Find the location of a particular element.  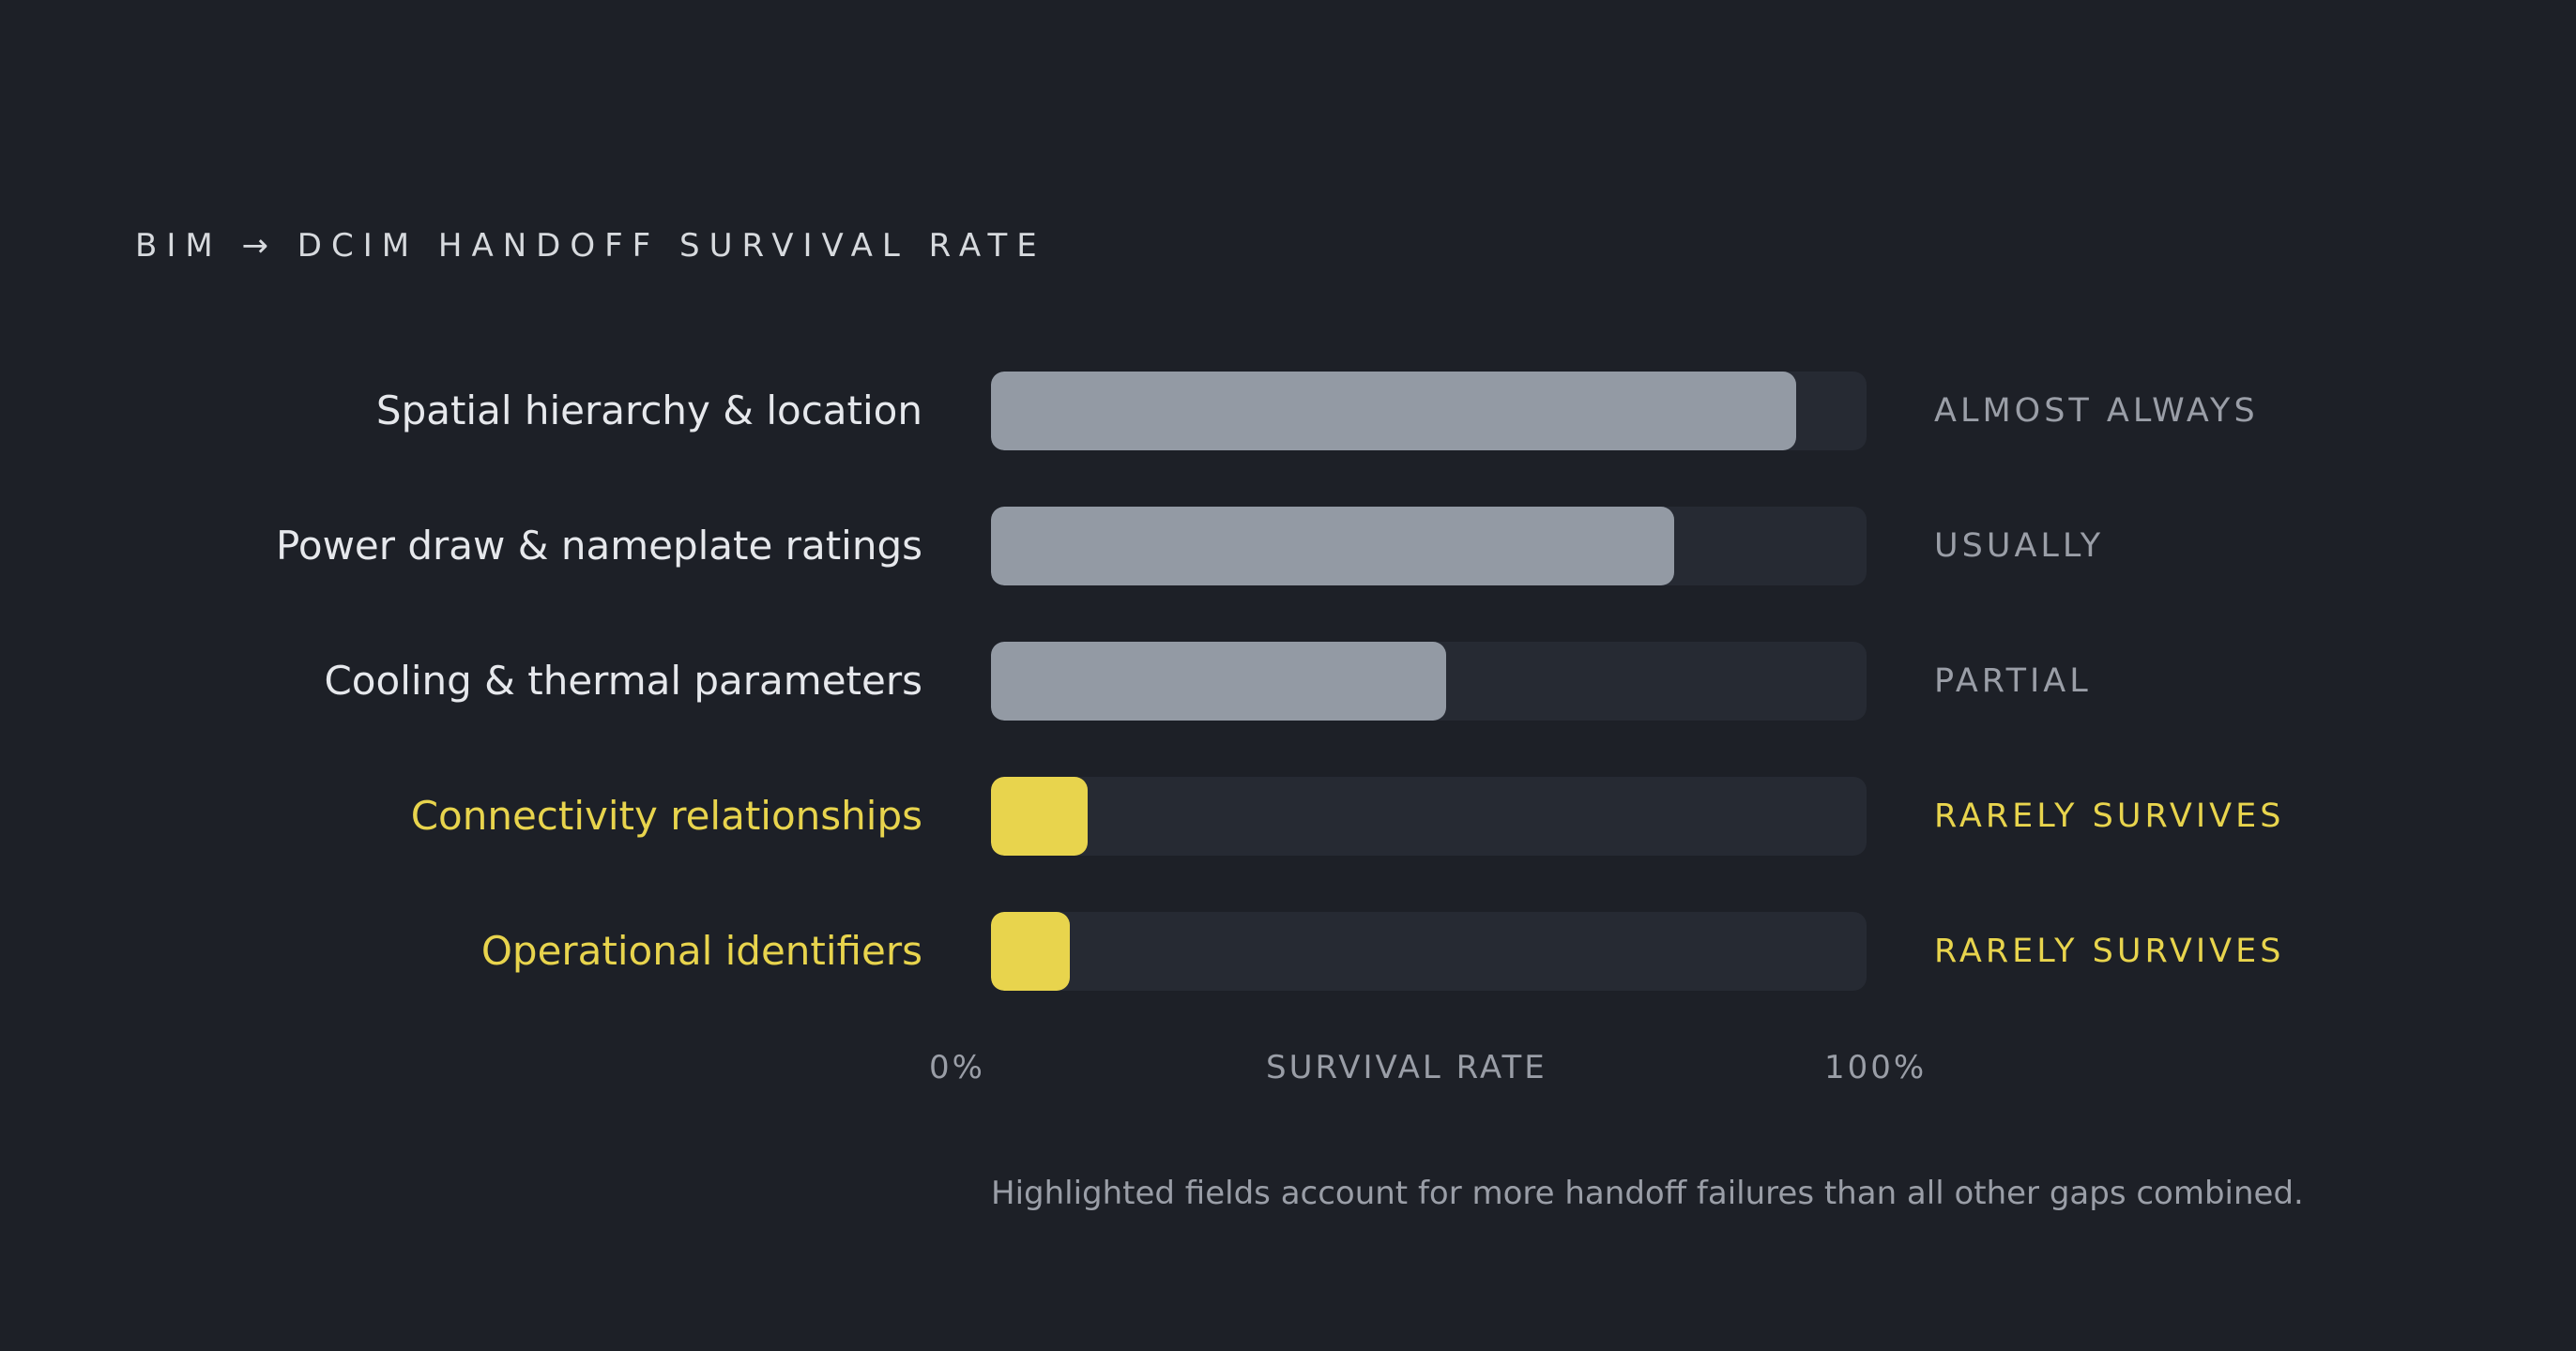

row-label-spatial-hierarchy-location: Spatial hierarchy & location is located at coordinates (648, 410).